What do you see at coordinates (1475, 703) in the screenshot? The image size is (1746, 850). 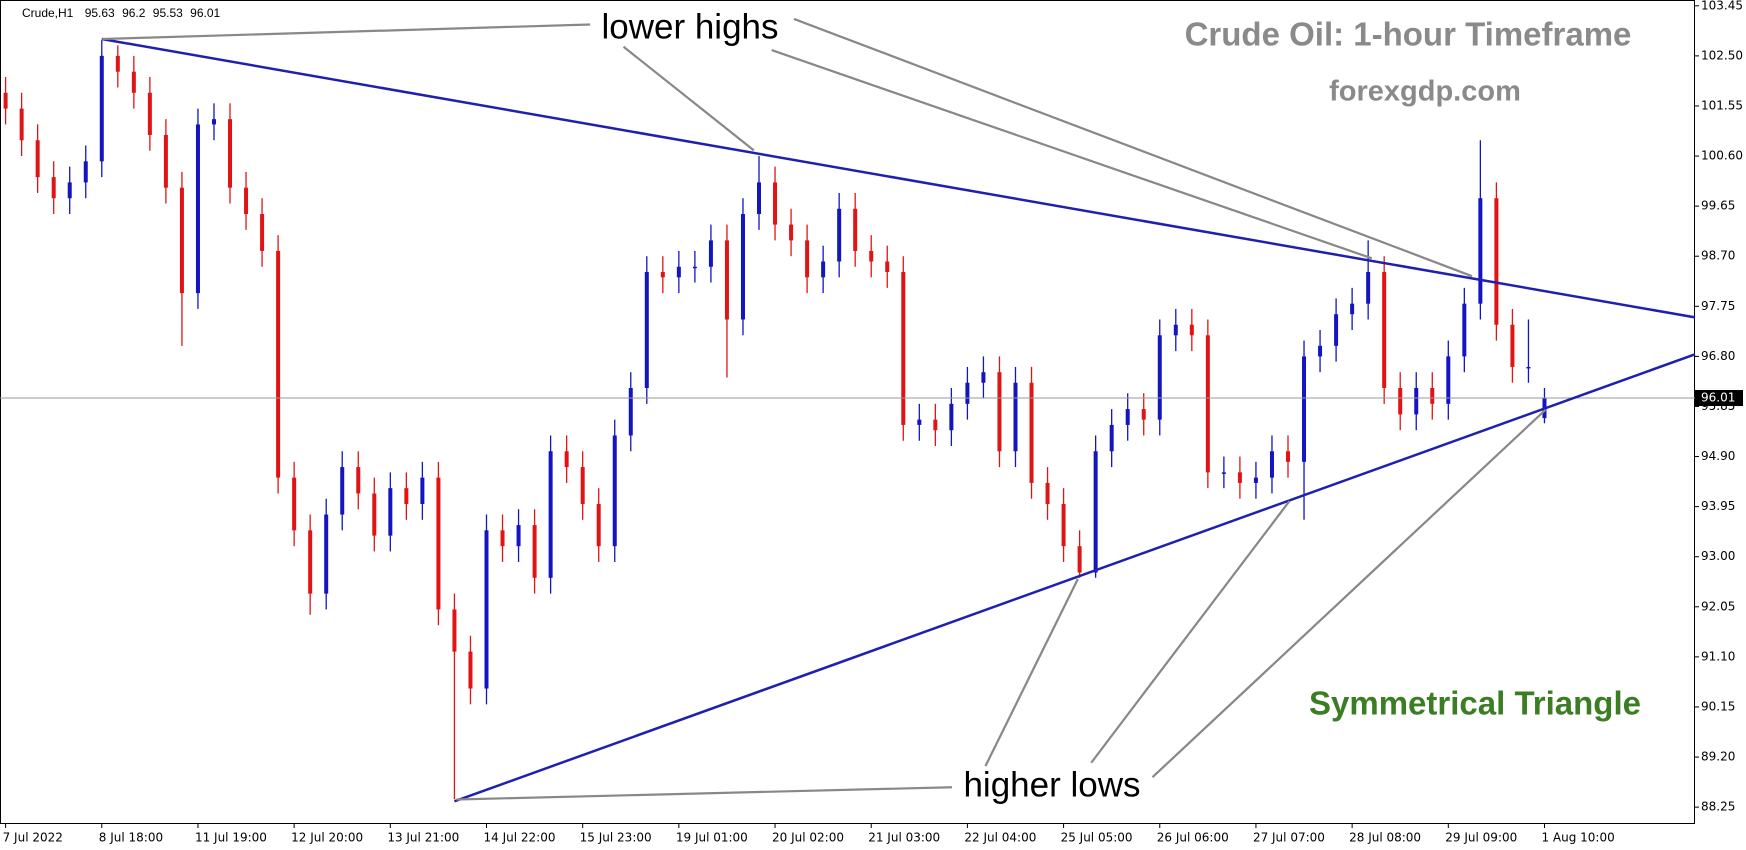 I see `annotation: Symmetrical Triangle` at bounding box center [1475, 703].